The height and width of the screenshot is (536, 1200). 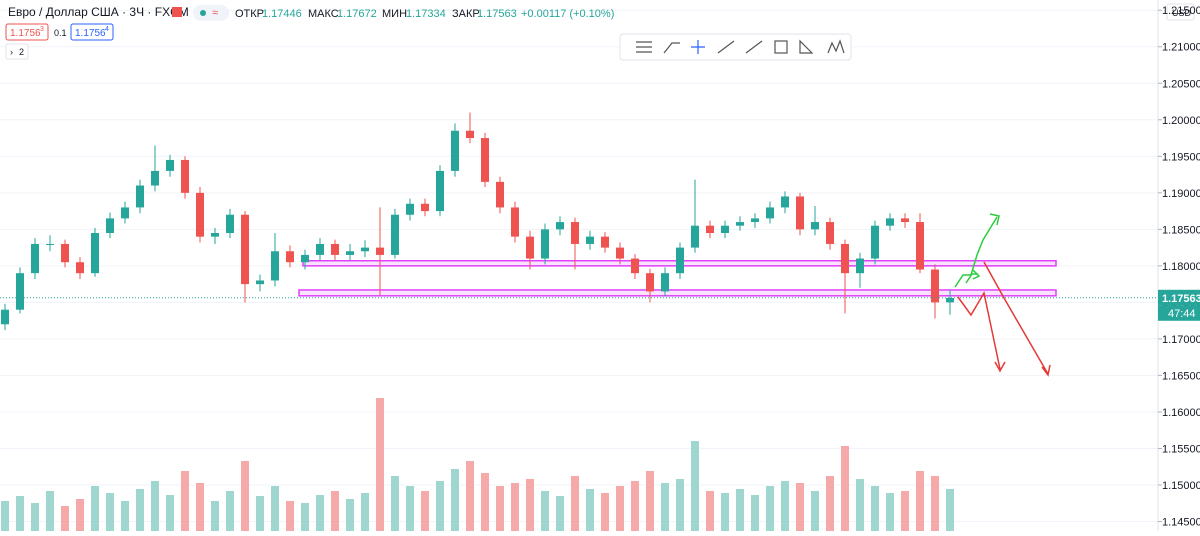 I want to click on annotations, so click(x=1002, y=295).